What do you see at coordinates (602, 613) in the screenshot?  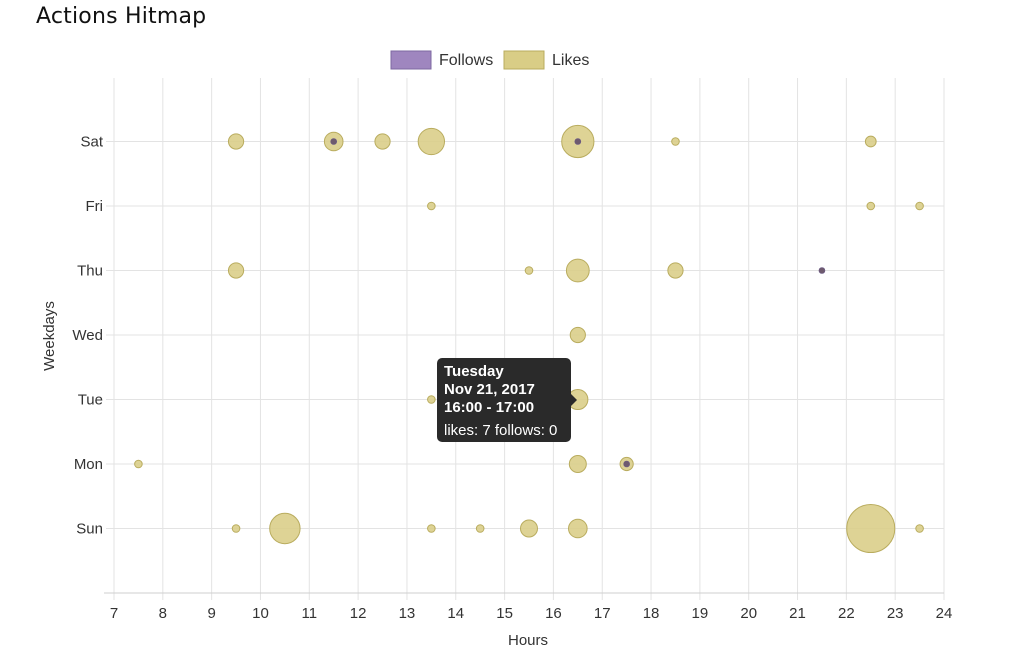 I see `x-tick-label: 17` at bounding box center [602, 613].